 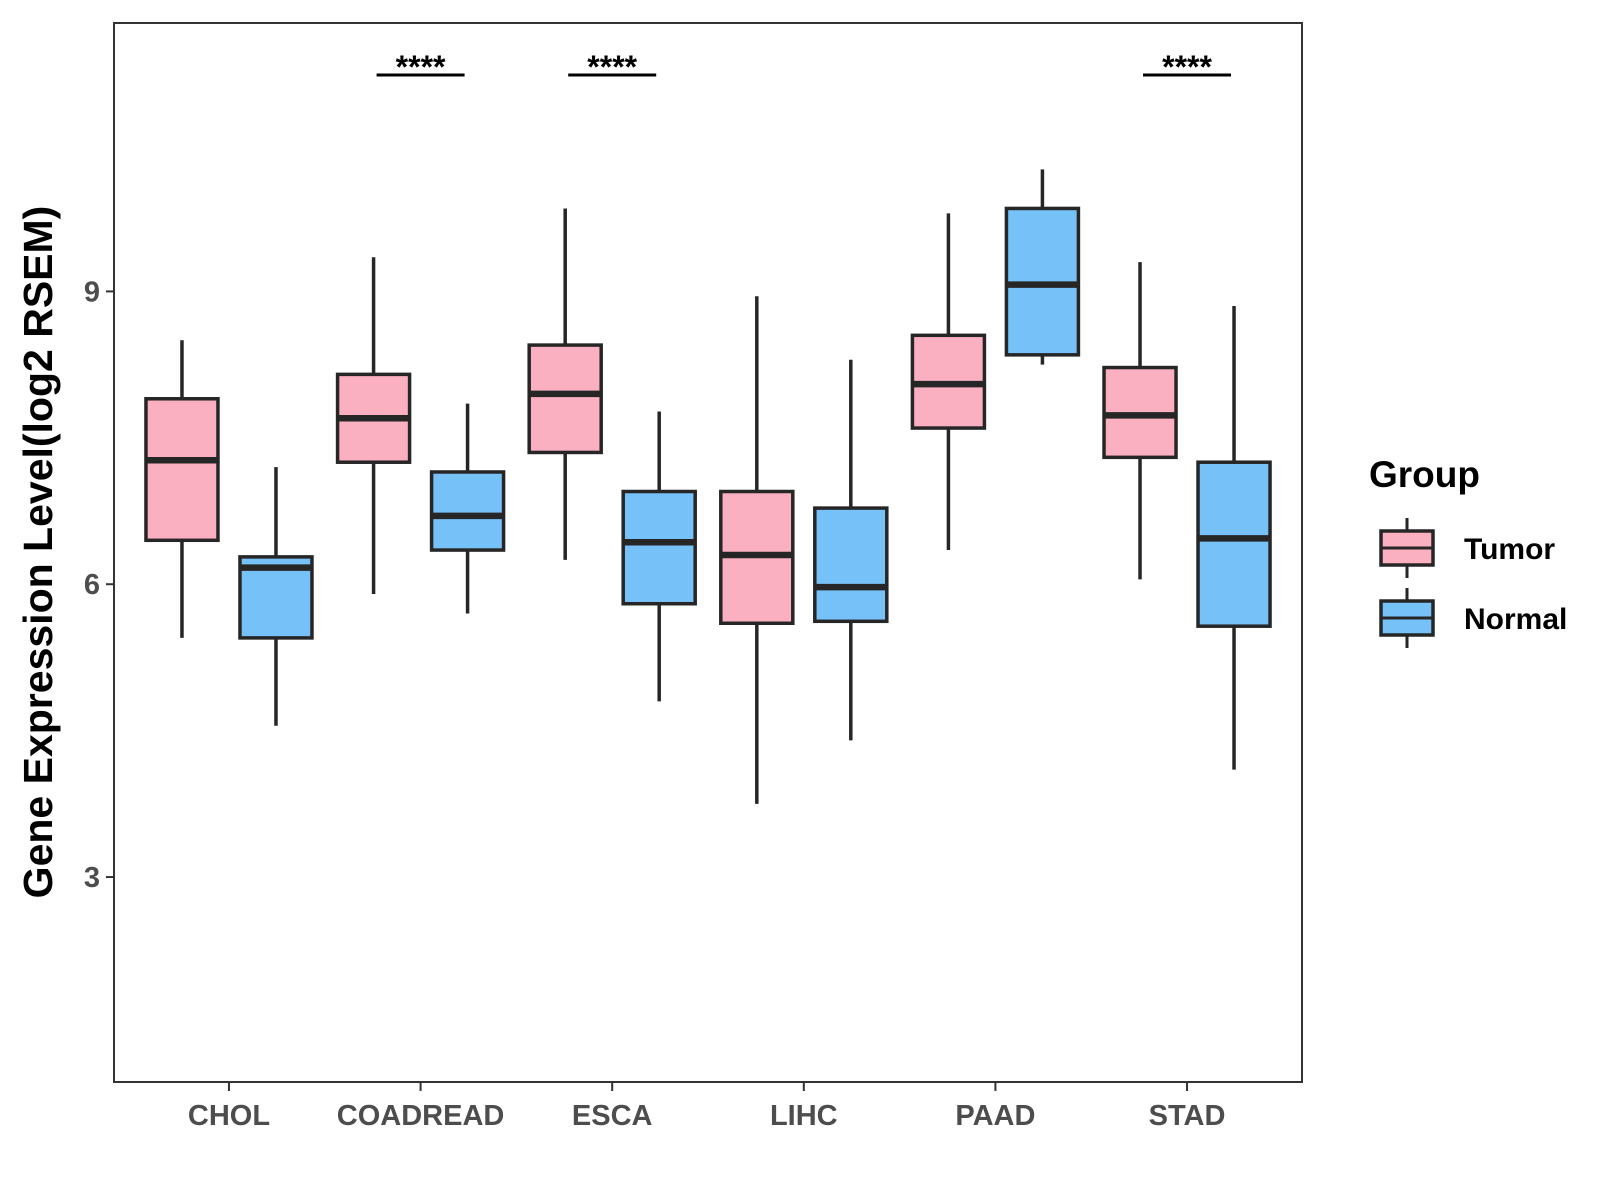 What do you see at coordinates (373, 425) in the screenshot?
I see `box-tumor-coadread` at bounding box center [373, 425].